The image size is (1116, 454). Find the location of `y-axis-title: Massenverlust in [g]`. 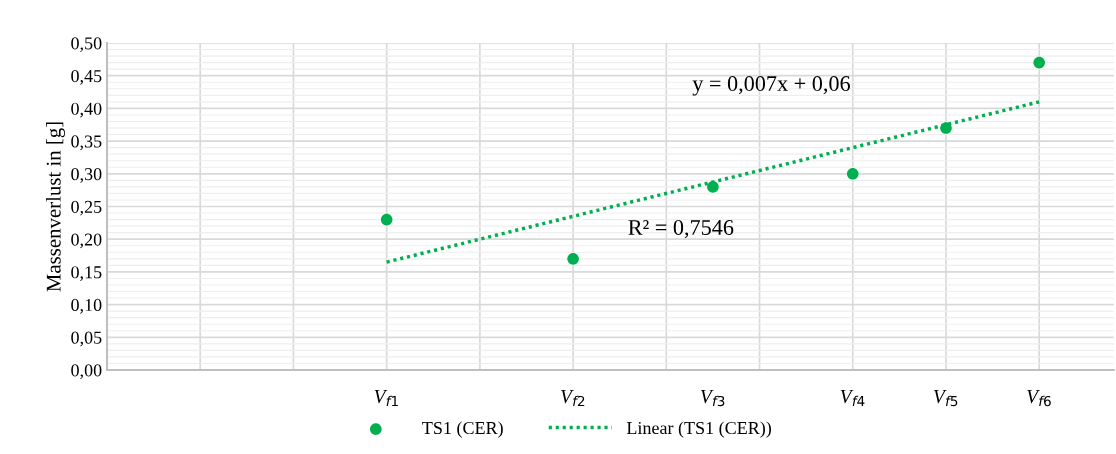

y-axis-title: Massenverlust in [g] is located at coordinates (55, 207).